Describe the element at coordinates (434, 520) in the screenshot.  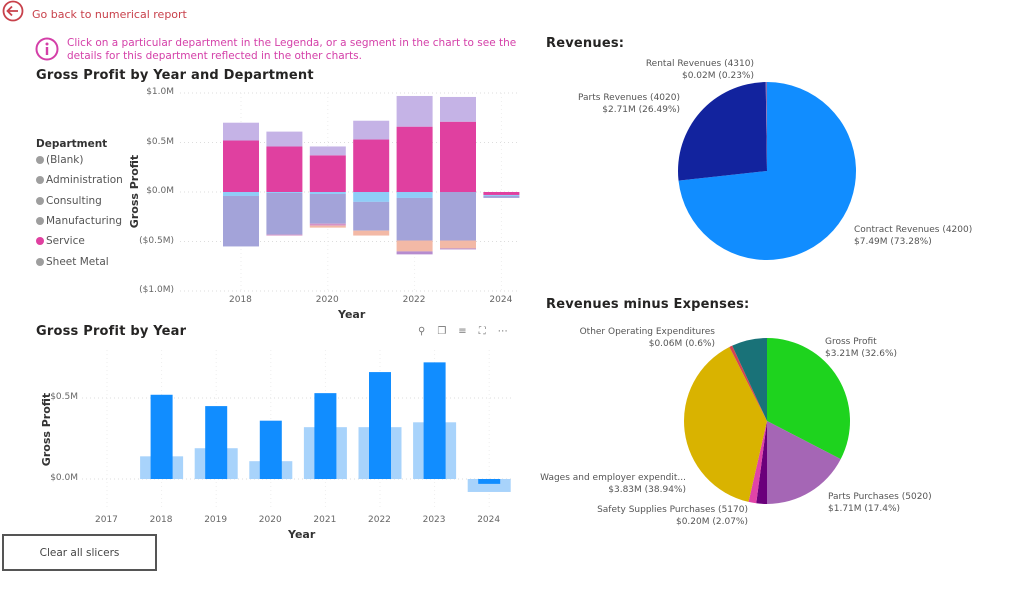
I see `x-tick-label: 2023` at that location.